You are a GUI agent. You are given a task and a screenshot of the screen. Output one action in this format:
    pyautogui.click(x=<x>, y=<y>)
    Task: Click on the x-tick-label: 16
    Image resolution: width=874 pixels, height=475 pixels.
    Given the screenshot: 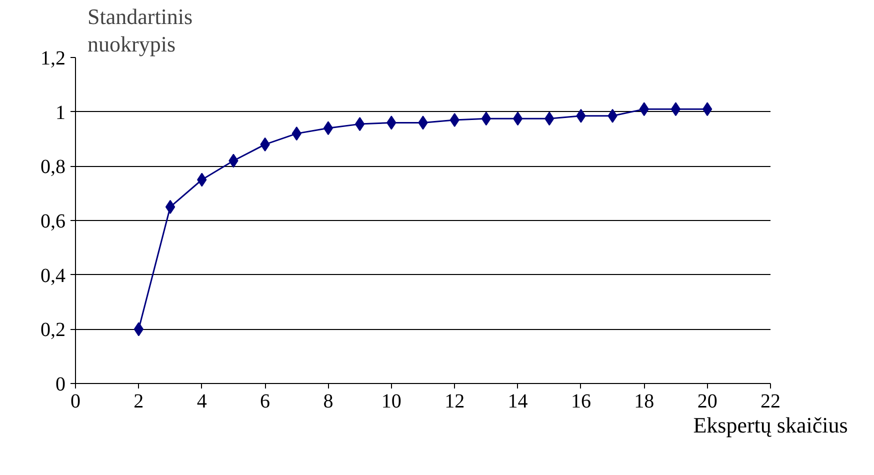 What is the action you would take?
    pyautogui.click(x=580, y=401)
    